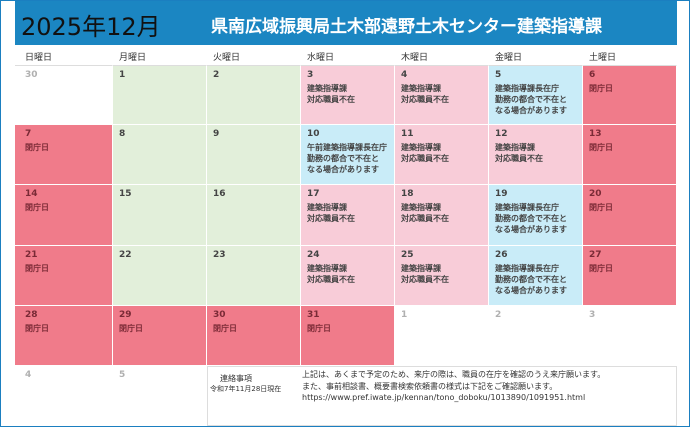  What do you see at coordinates (31, 314) in the screenshot?
I see `day-number: 28` at bounding box center [31, 314].